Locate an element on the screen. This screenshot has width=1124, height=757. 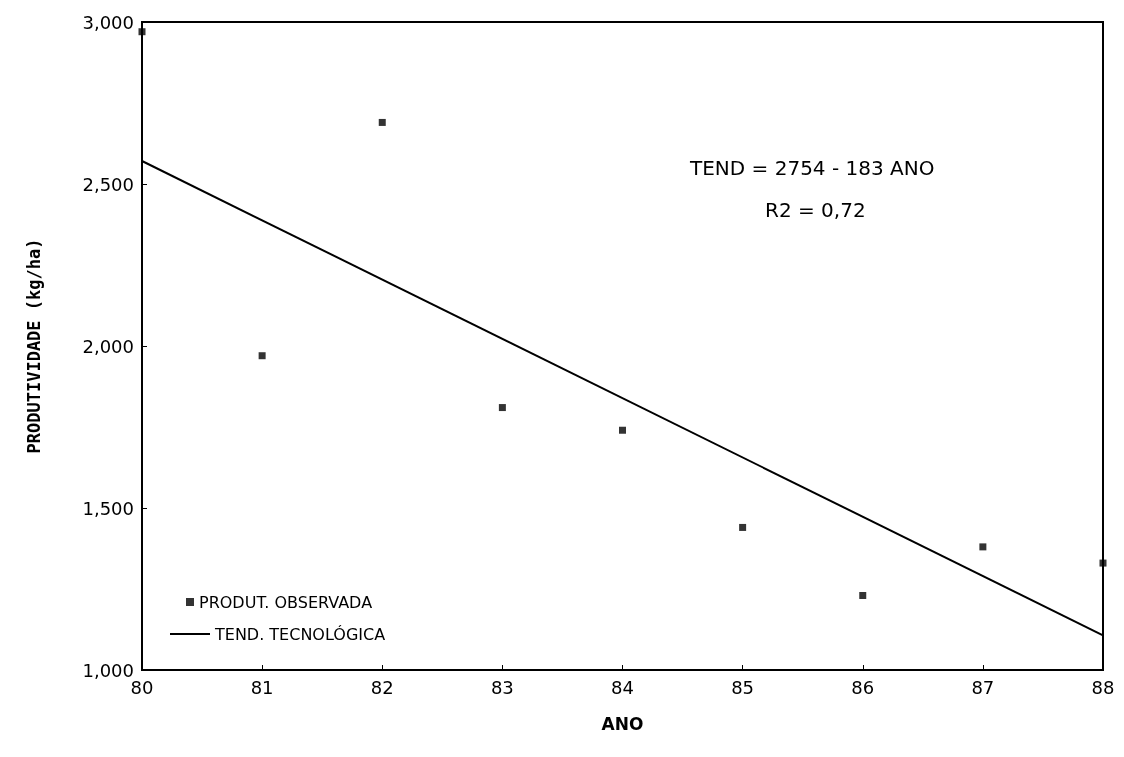
x-tick-label: 85 is located at coordinates (743, 687).